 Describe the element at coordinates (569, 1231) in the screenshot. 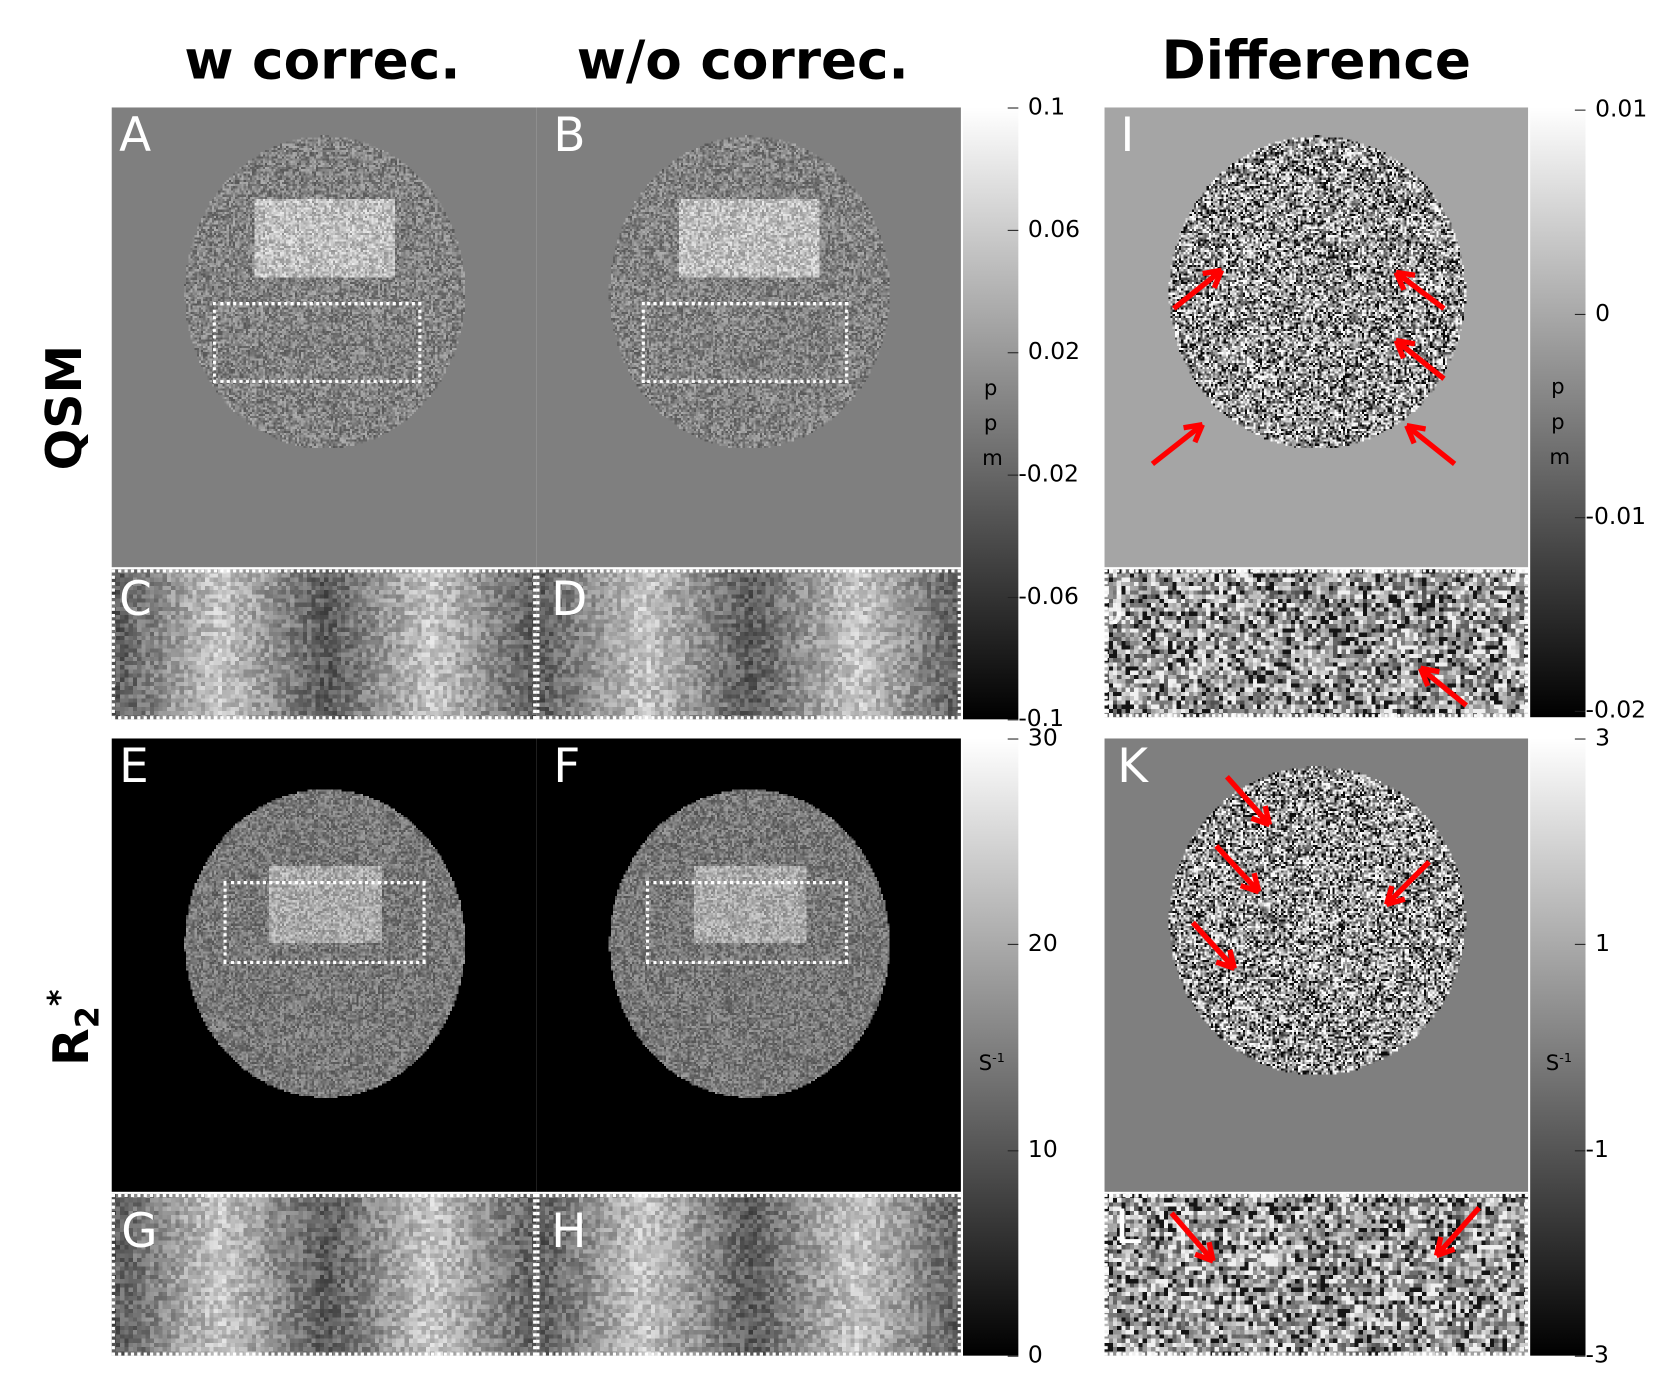

I see `panel-label-h: H` at that location.